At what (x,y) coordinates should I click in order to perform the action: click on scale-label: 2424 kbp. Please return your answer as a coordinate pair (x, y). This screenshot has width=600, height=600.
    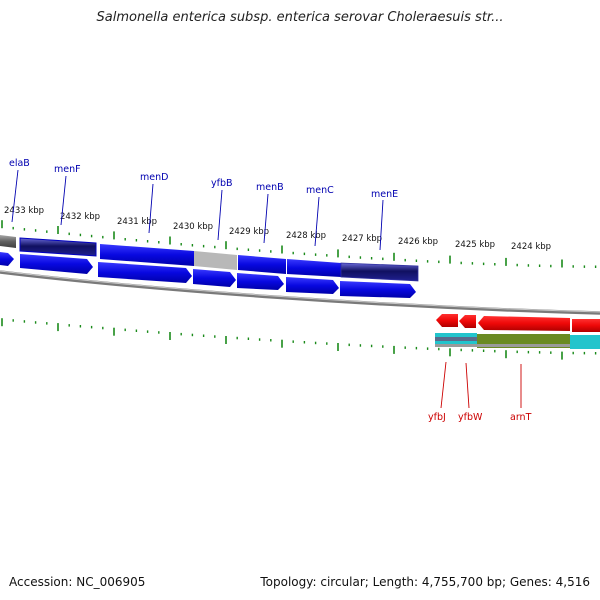
    Looking at the image, I should click on (531, 247).